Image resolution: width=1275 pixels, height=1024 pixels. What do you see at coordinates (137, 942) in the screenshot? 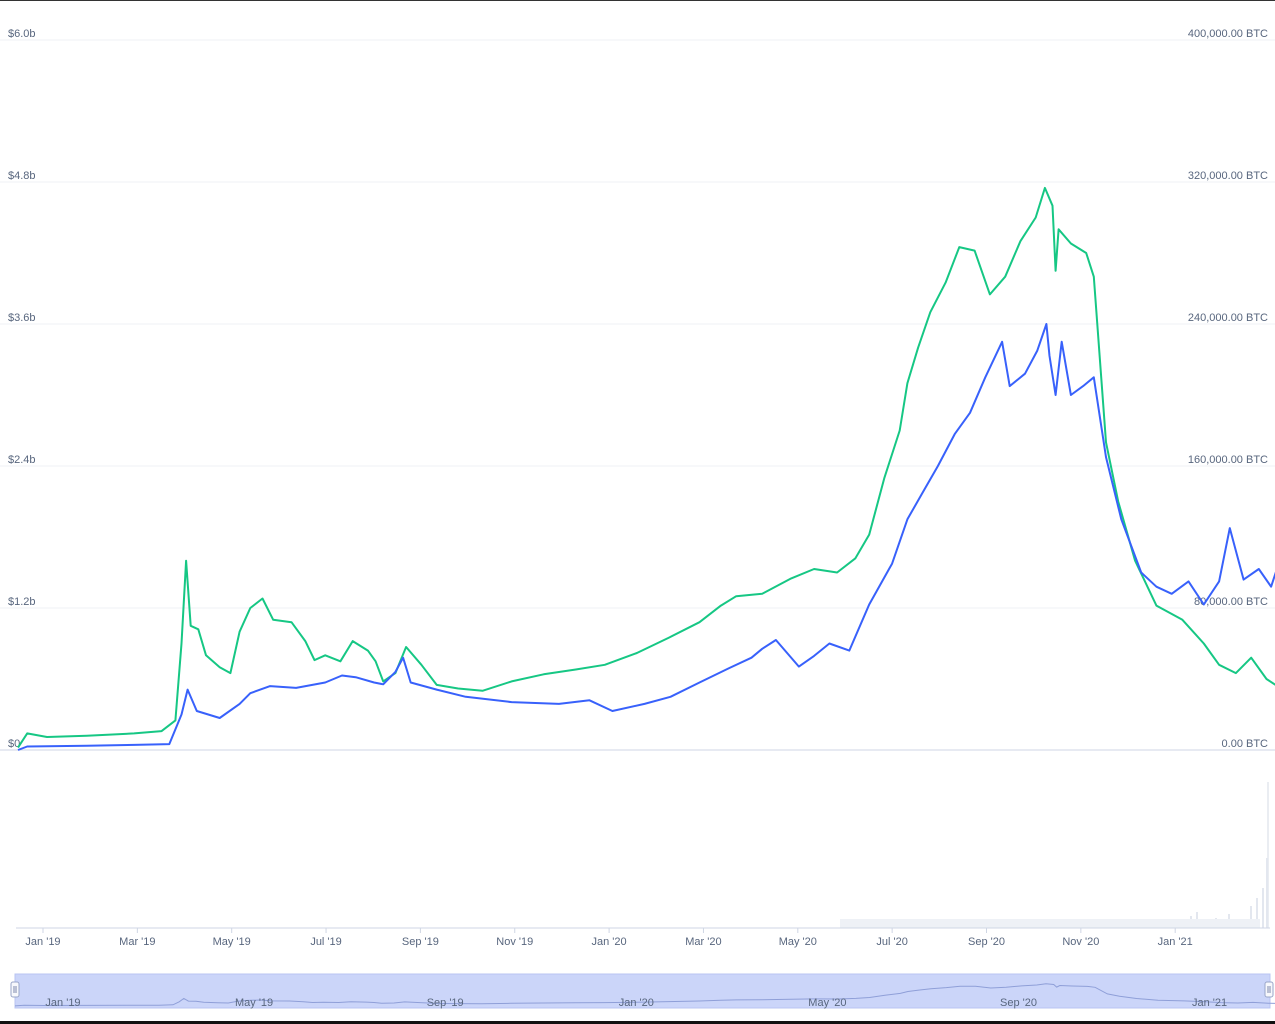
I see `x-tick-label: Mar '19` at bounding box center [137, 942].